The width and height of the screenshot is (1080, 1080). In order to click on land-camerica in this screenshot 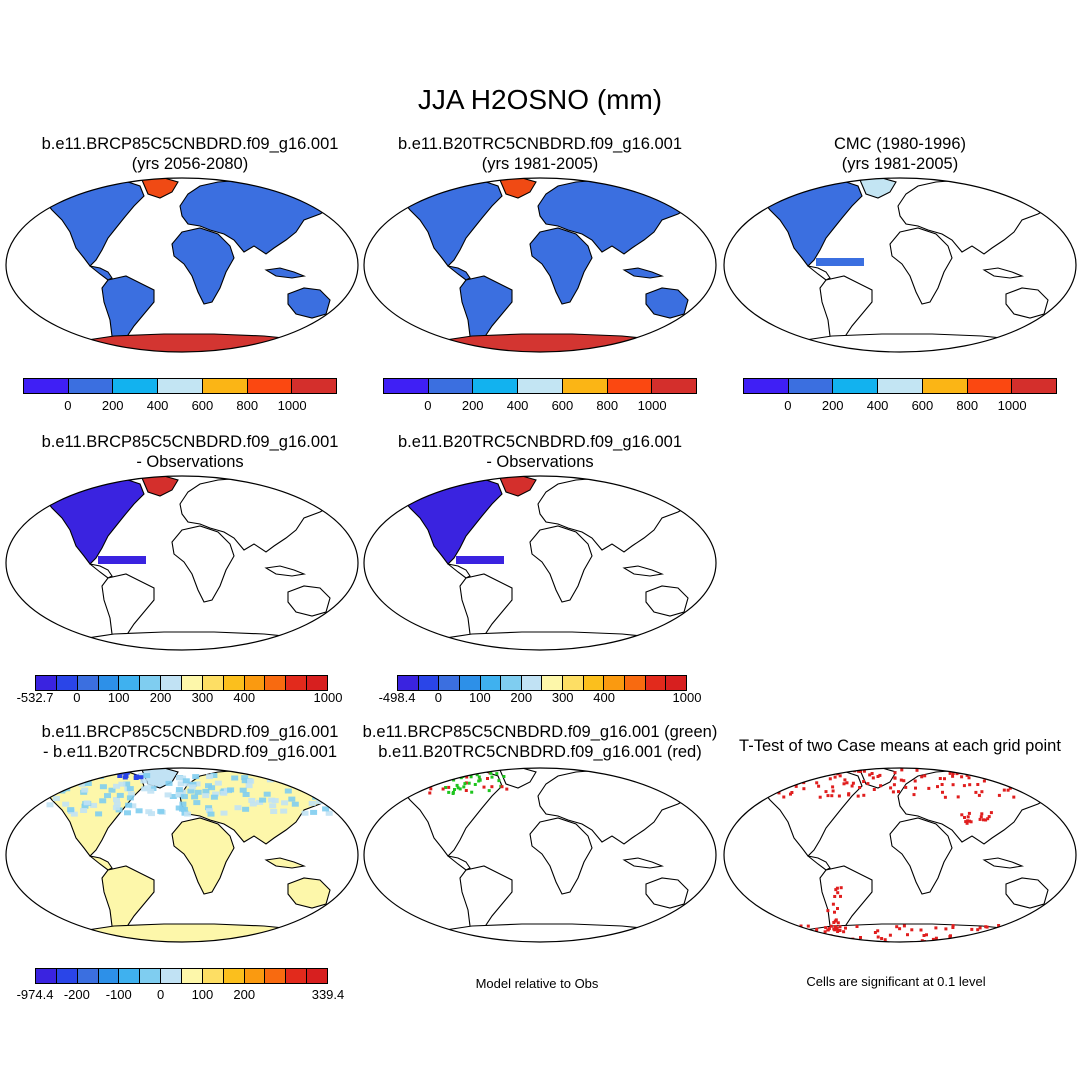, I will do `click(459, 273)`.